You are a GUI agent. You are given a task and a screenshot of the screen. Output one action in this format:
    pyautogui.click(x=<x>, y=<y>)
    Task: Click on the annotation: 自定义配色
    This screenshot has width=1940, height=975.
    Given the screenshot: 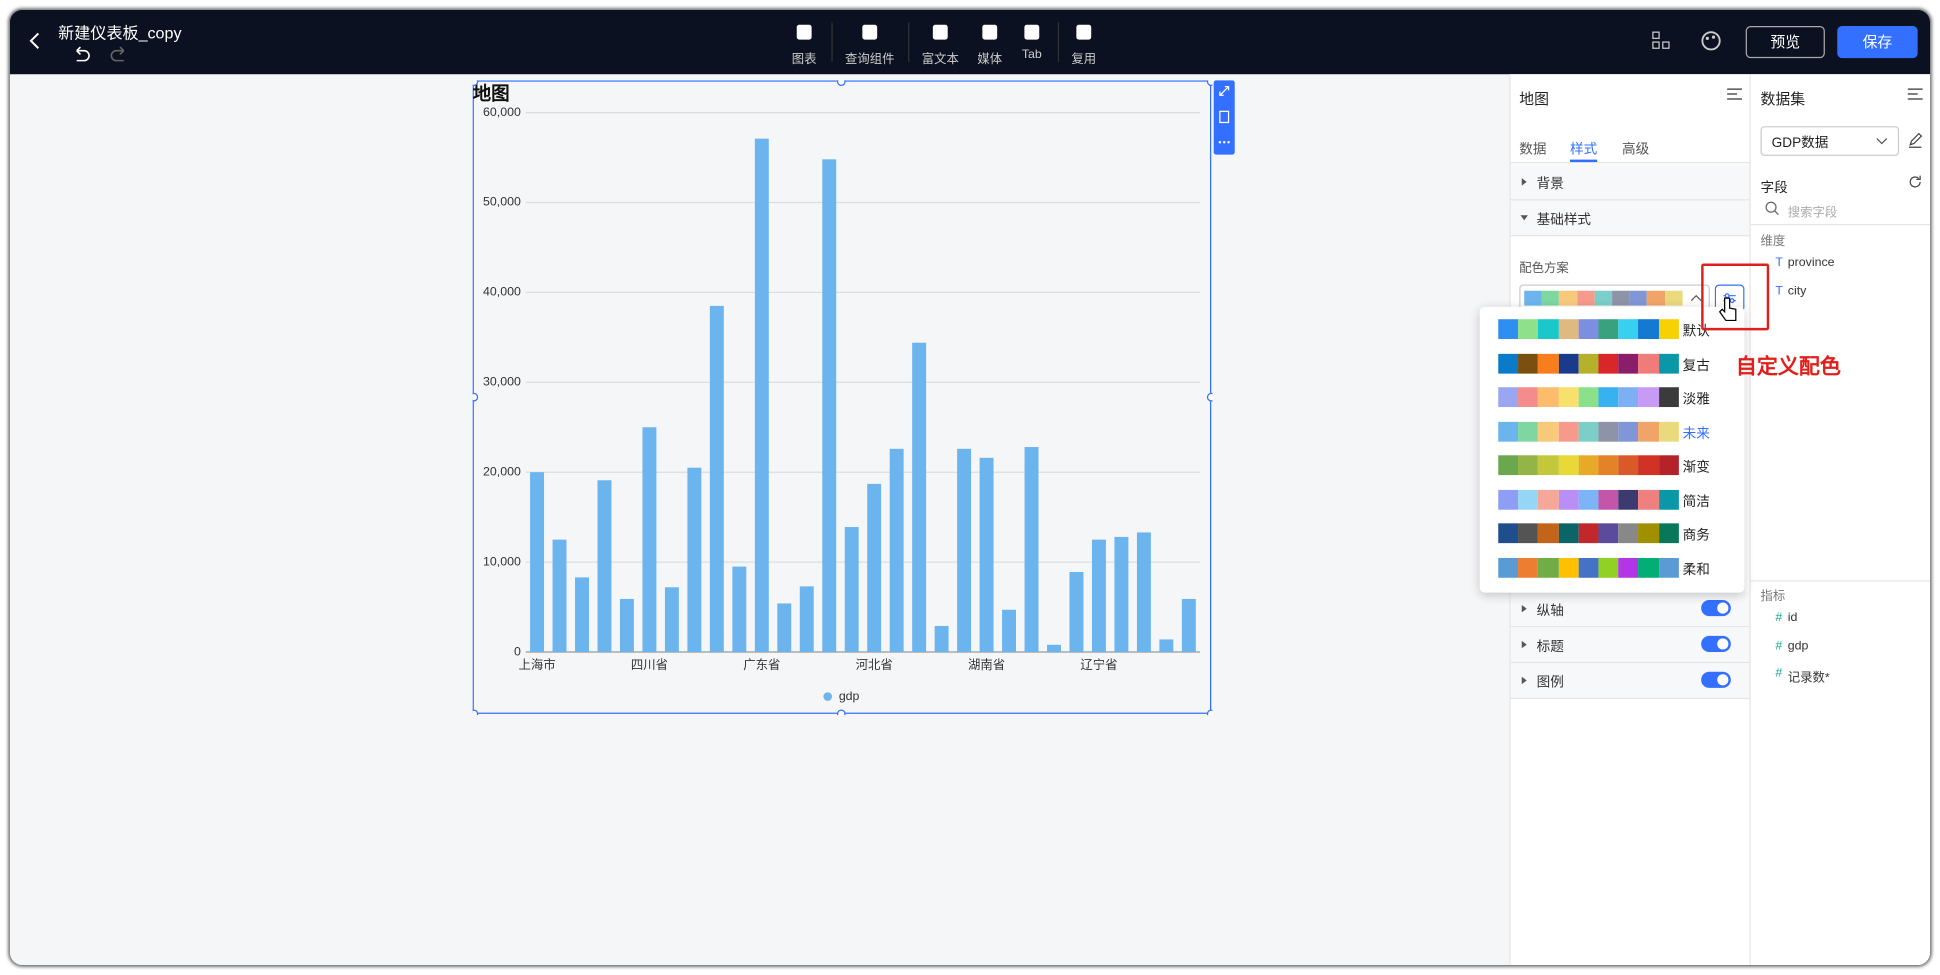 What is the action you would take?
    pyautogui.click(x=1788, y=367)
    